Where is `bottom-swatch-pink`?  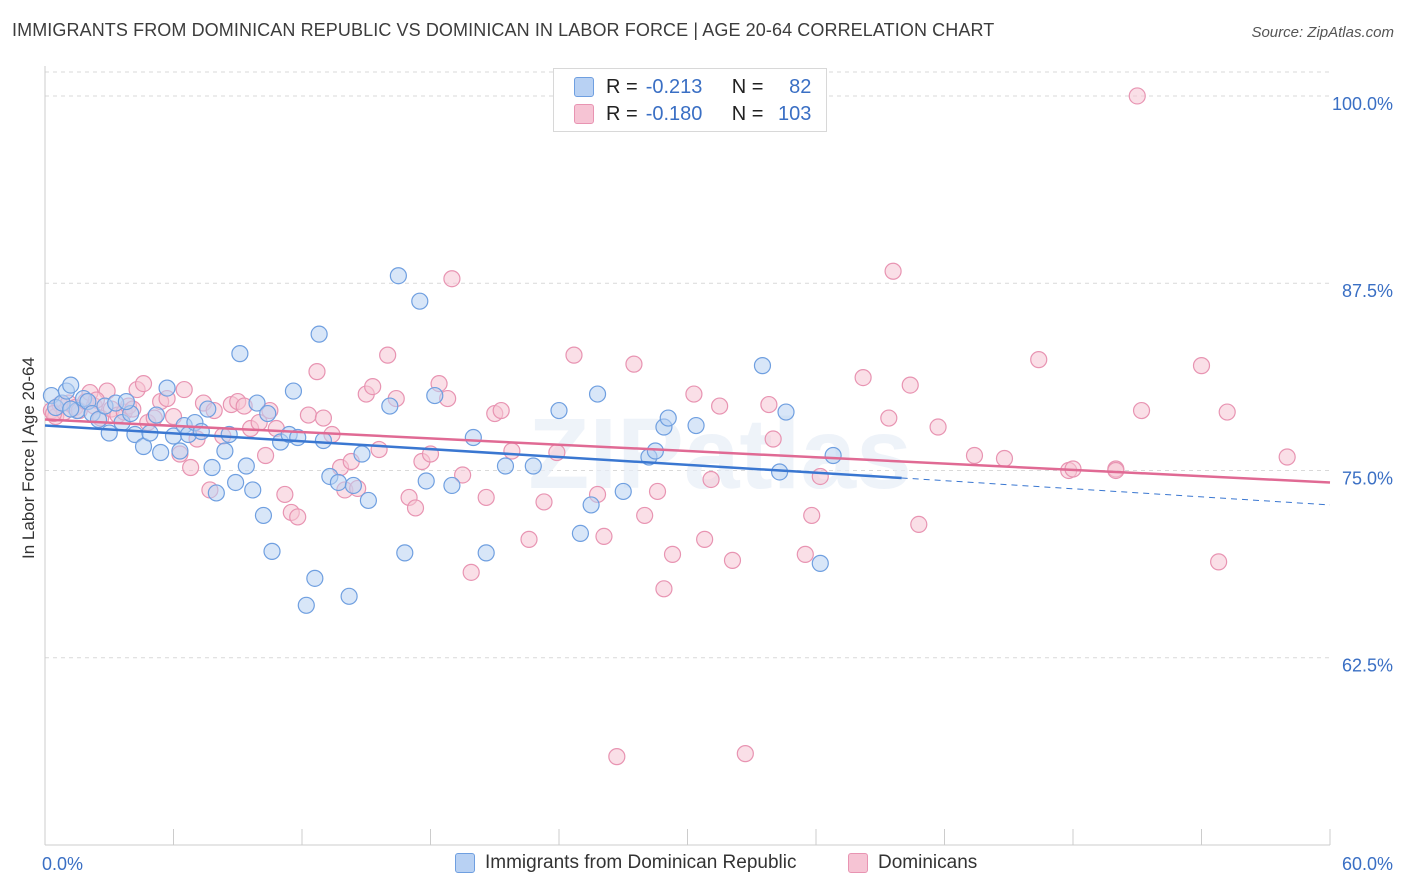
bottom-swatch-pink is located at coordinates (858, 863).